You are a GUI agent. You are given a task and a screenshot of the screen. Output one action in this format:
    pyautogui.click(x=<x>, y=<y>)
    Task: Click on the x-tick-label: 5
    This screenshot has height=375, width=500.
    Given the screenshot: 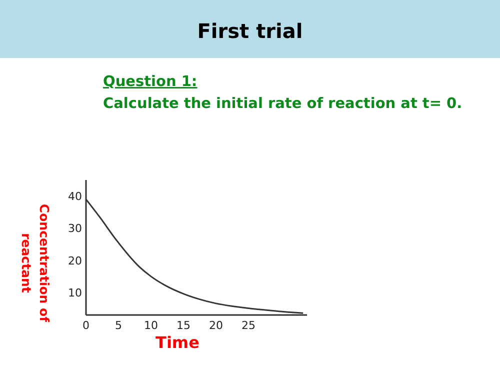 What is the action you would take?
    pyautogui.click(x=118, y=325)
    